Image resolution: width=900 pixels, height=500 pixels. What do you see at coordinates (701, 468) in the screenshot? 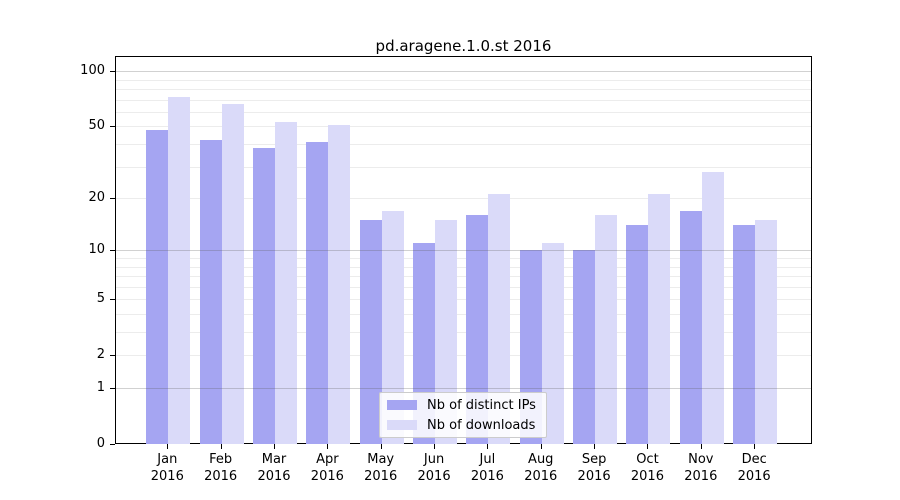
I see `x-tick-label: Nov 2016` at bounding box center [701, 468].